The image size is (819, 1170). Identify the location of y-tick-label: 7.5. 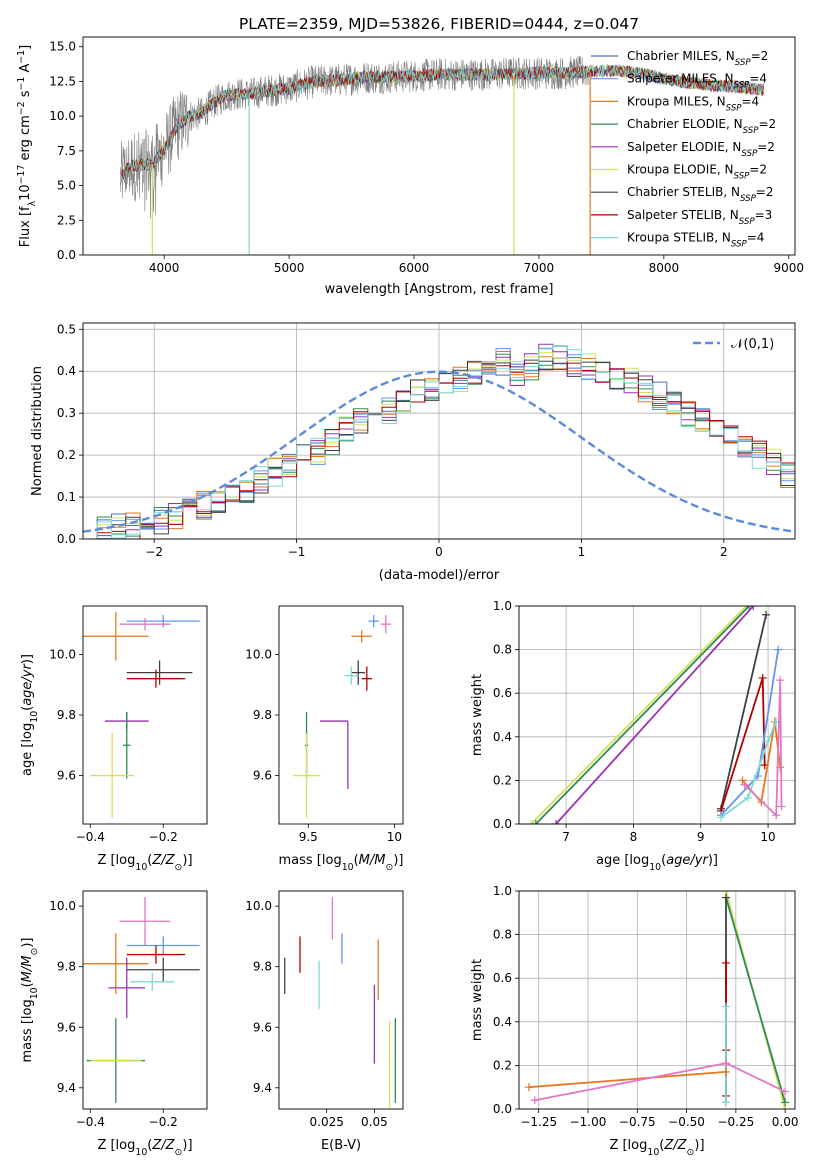
(66, 151).